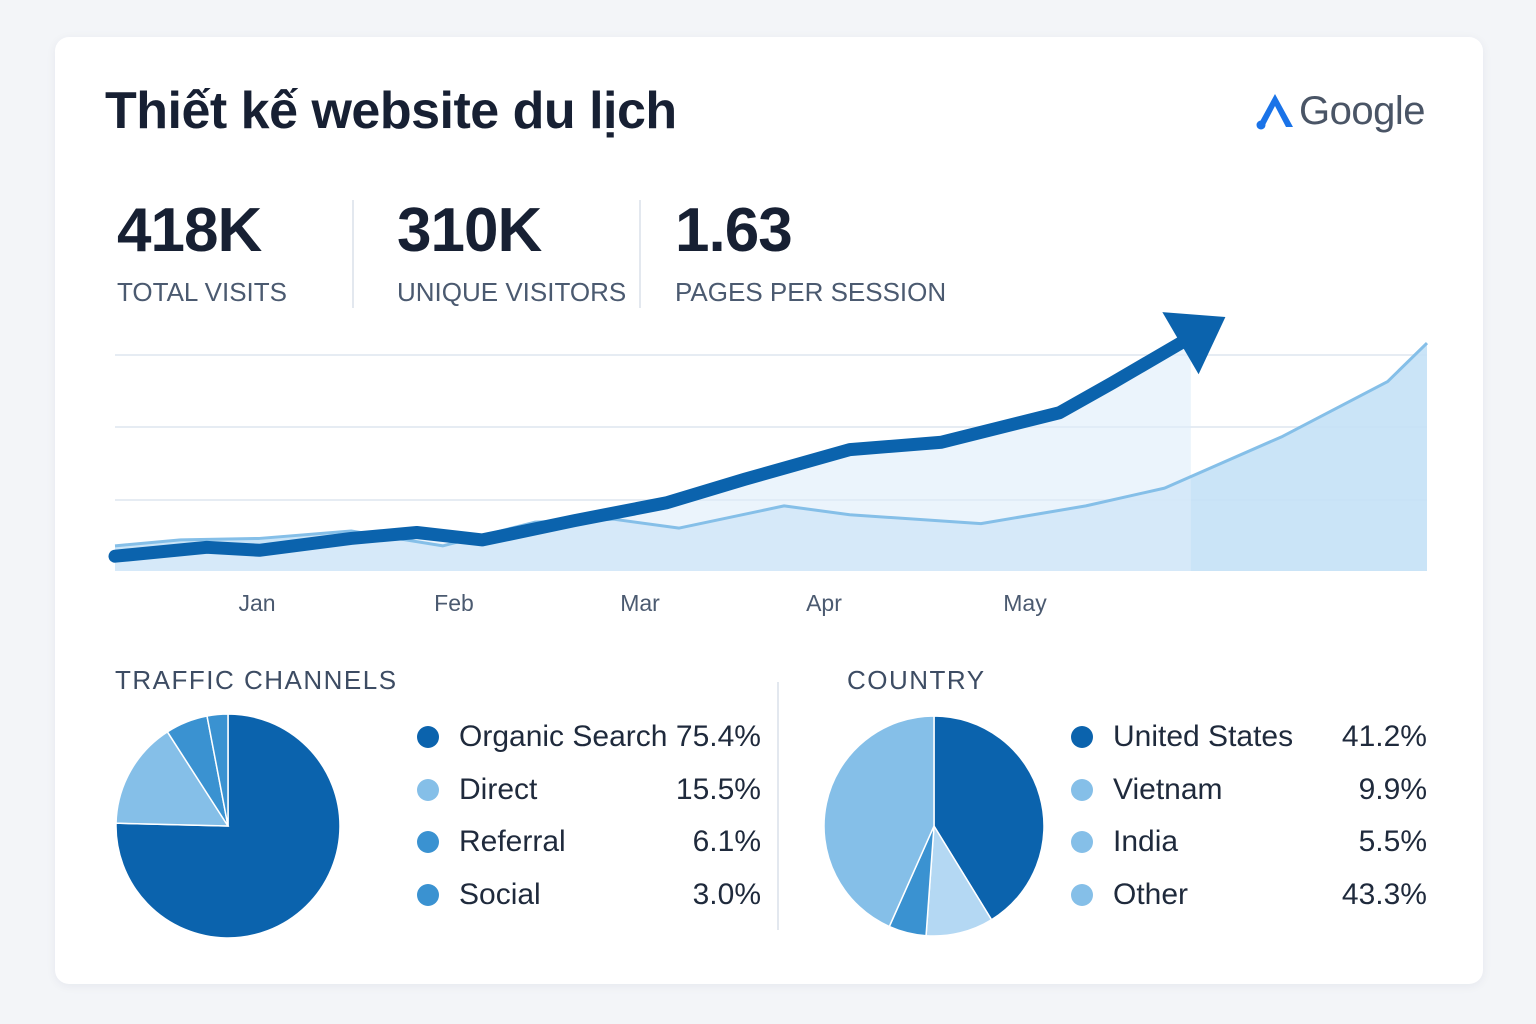 Image resolution: width=1536 pixels, height=1024 pixels. I want to click on traffic-channels-pie, so click(228, 826).